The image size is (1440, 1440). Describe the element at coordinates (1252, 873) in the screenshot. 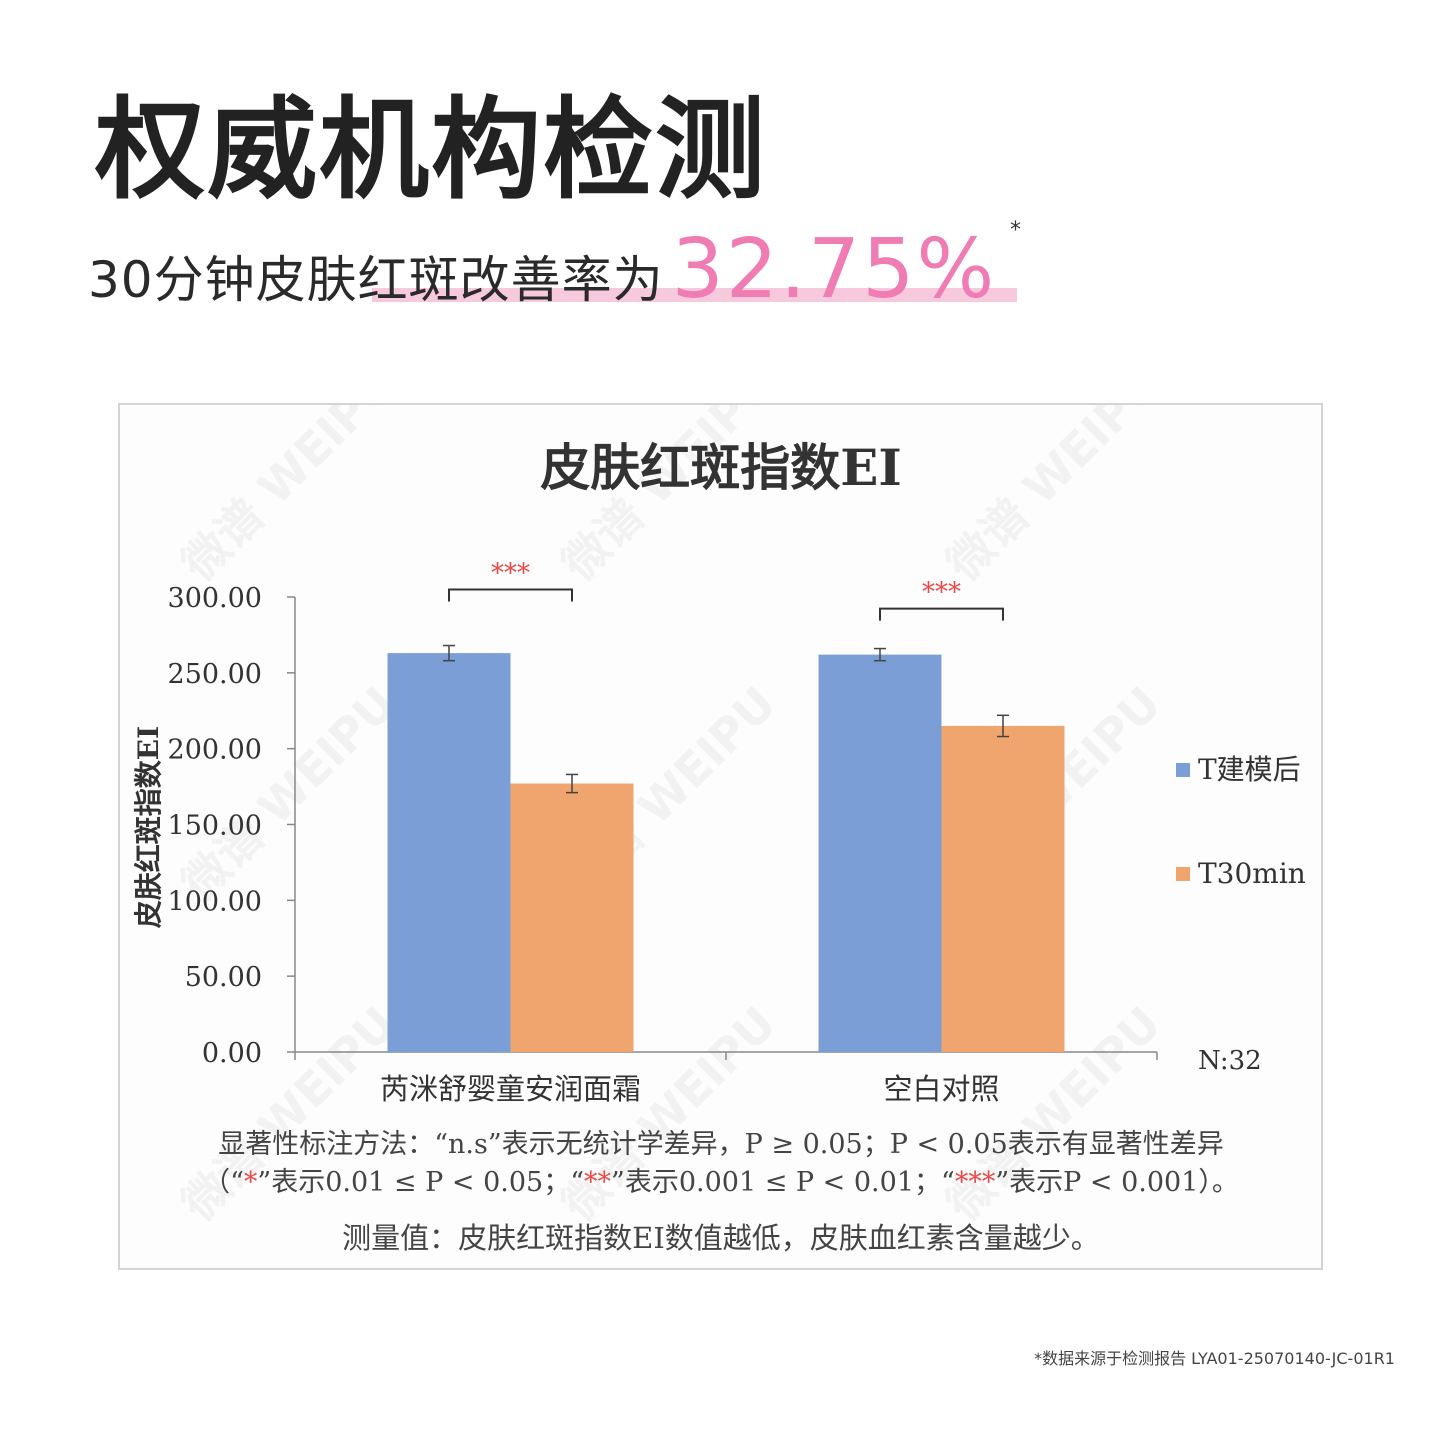

I see `legend-label: T30min` at that location.